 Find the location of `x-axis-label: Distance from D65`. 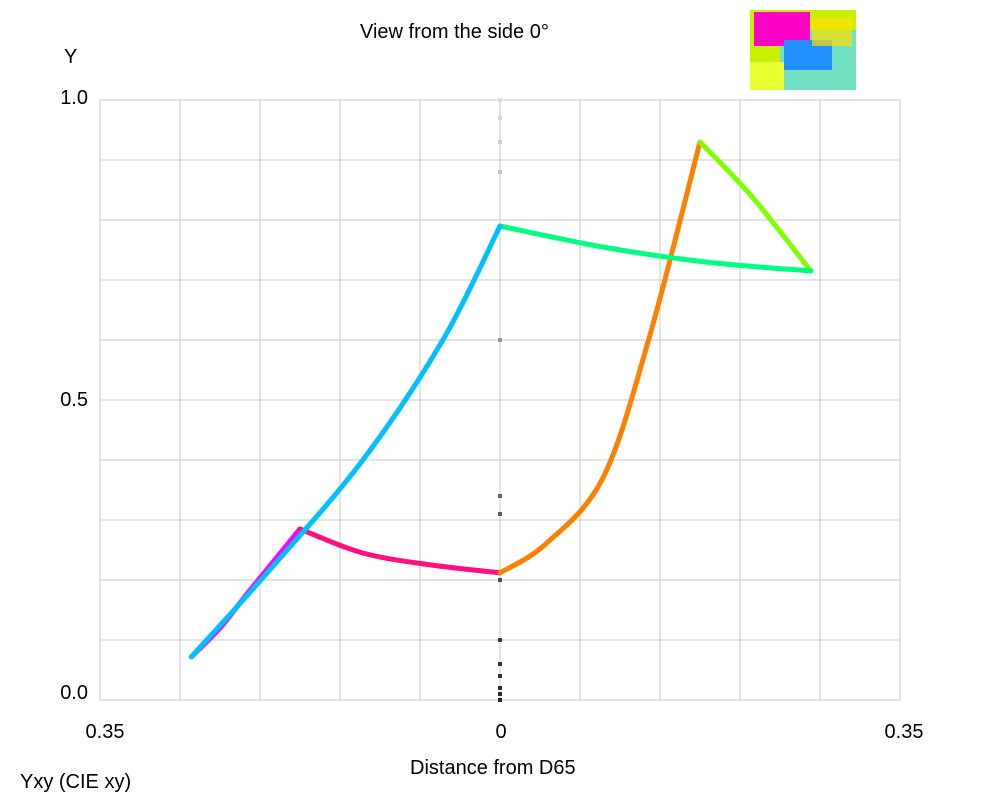

x-axis-label: Distance from D65 is located at coordinates (493, 768).